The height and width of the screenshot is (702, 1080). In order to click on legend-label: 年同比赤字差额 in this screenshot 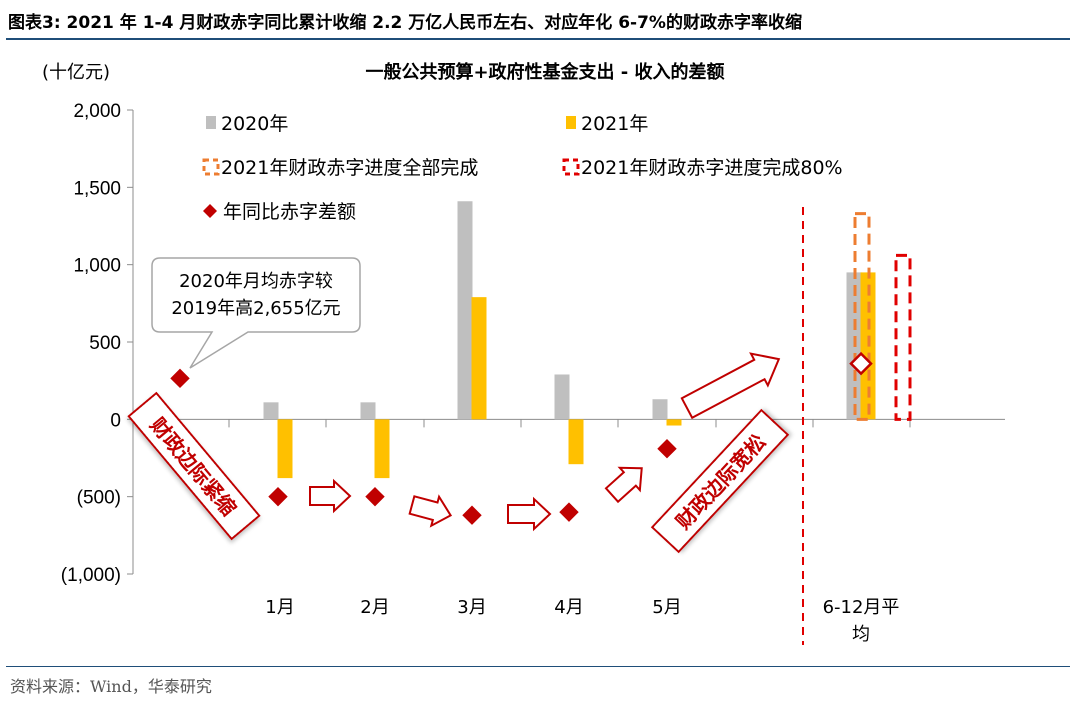, I will do `click(289, 212)`.